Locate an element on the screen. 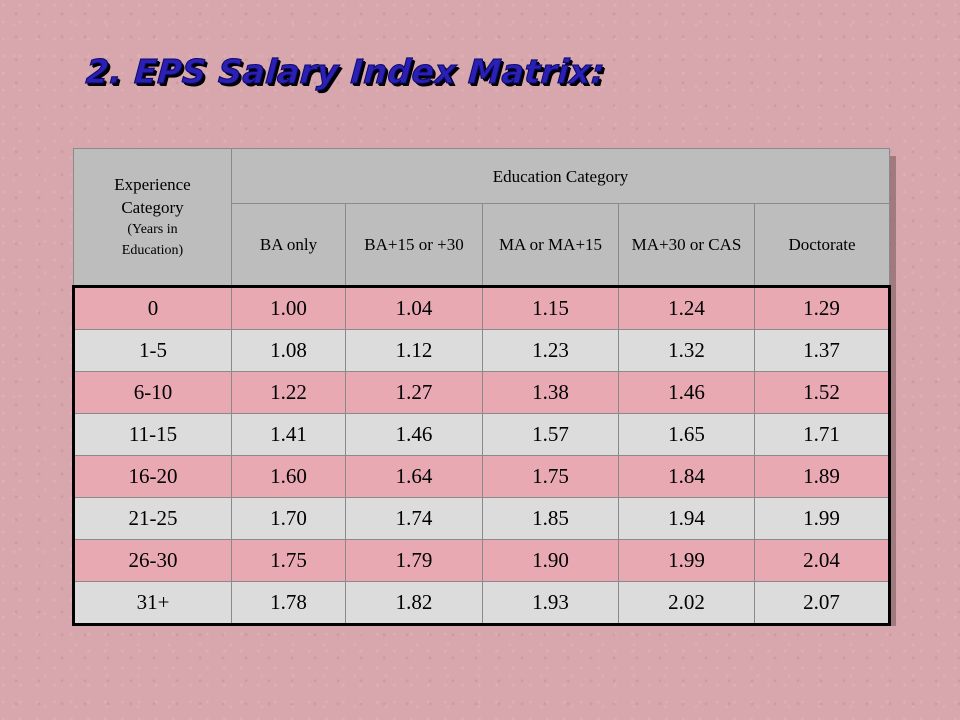  experience-range-cell: 21-25 is located at coordinates (152, 518).